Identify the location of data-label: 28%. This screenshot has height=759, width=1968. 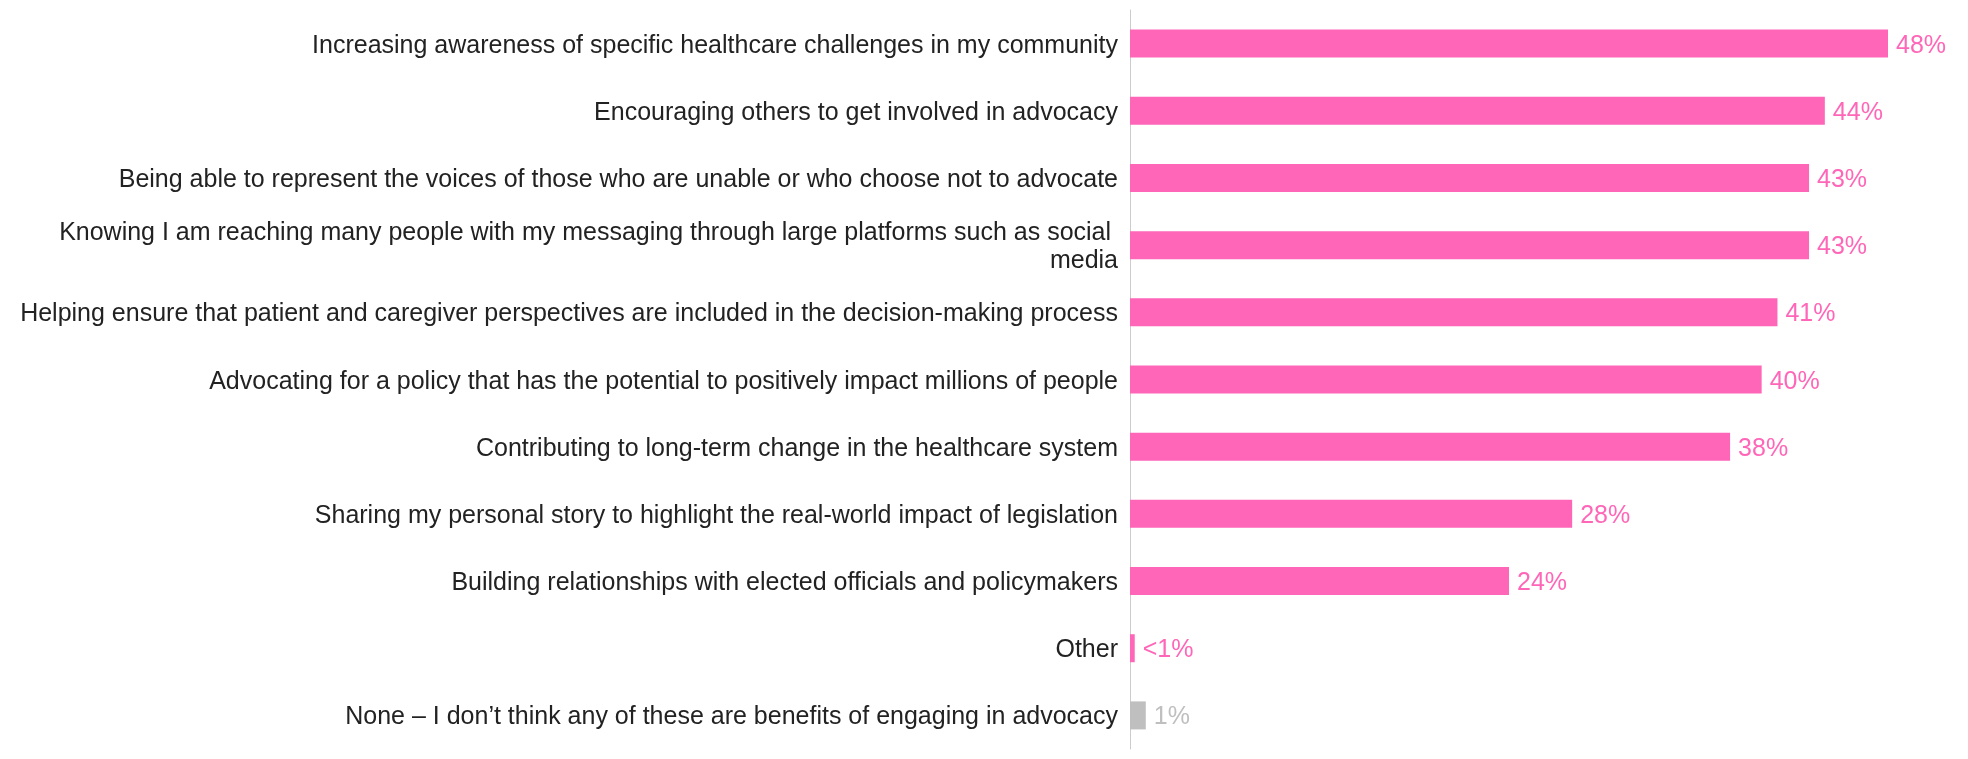
(1605, 513).